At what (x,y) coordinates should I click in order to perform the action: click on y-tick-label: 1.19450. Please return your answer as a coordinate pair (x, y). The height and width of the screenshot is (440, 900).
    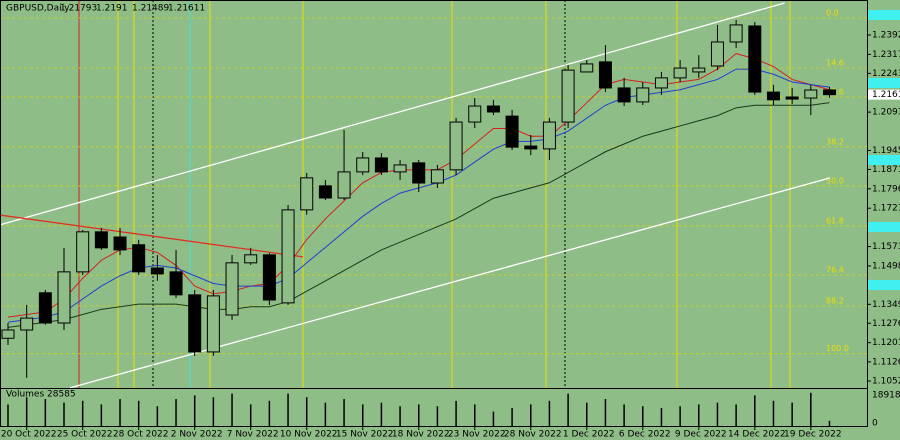
    Looking at the image, I should click on (886, 151).